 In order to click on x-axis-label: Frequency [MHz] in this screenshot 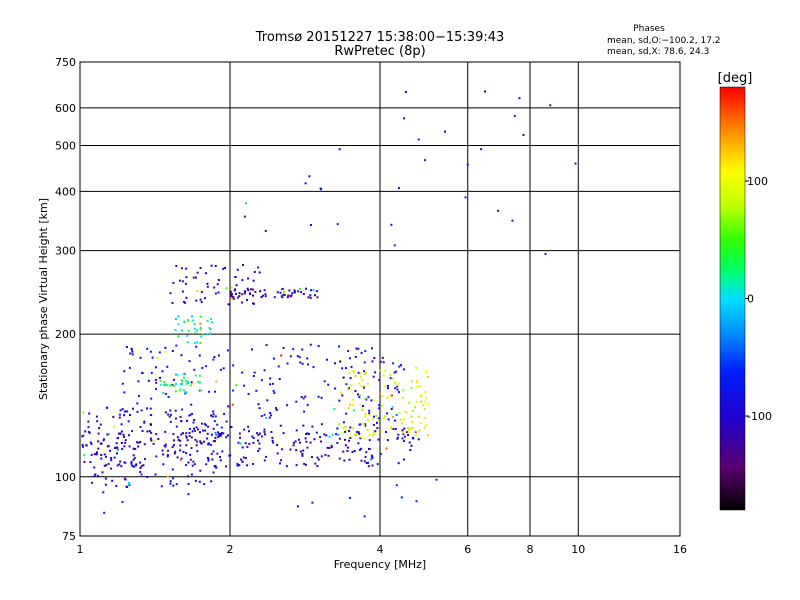, I will do `click(380, 564)`.